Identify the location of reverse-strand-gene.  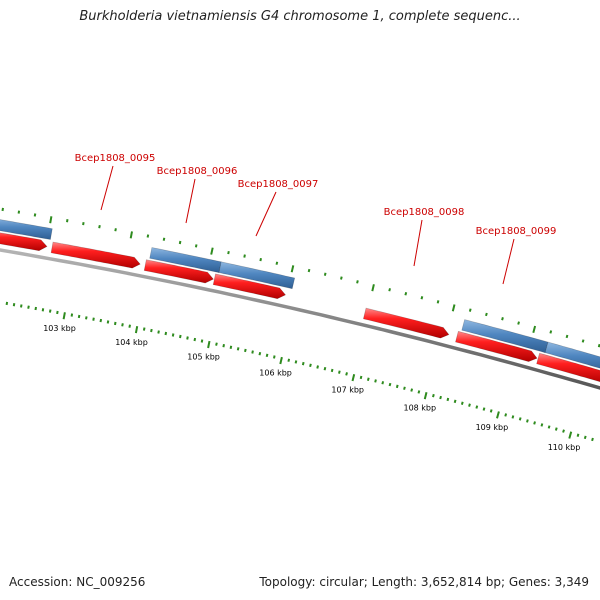
(572, 355).